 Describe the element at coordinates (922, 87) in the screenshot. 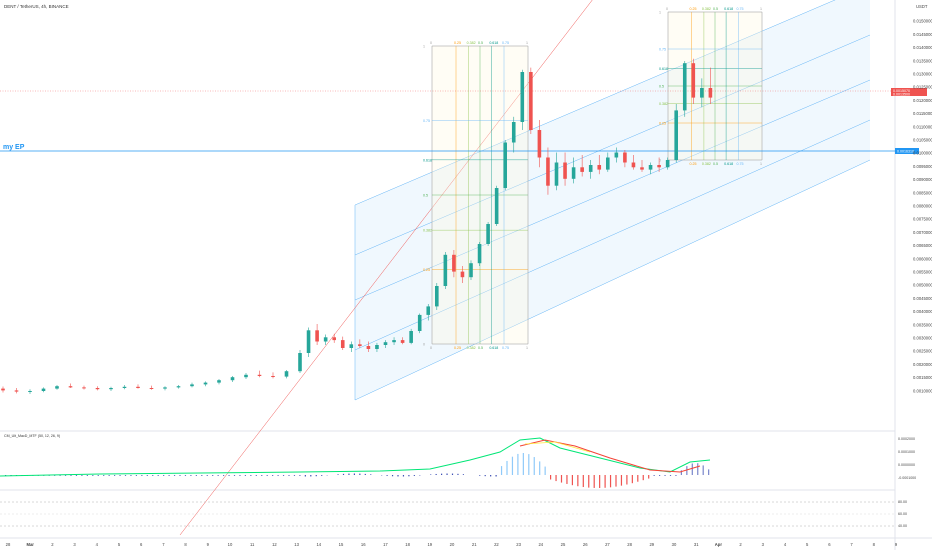

I see `price-tick-label: 0.0125000` at that location.